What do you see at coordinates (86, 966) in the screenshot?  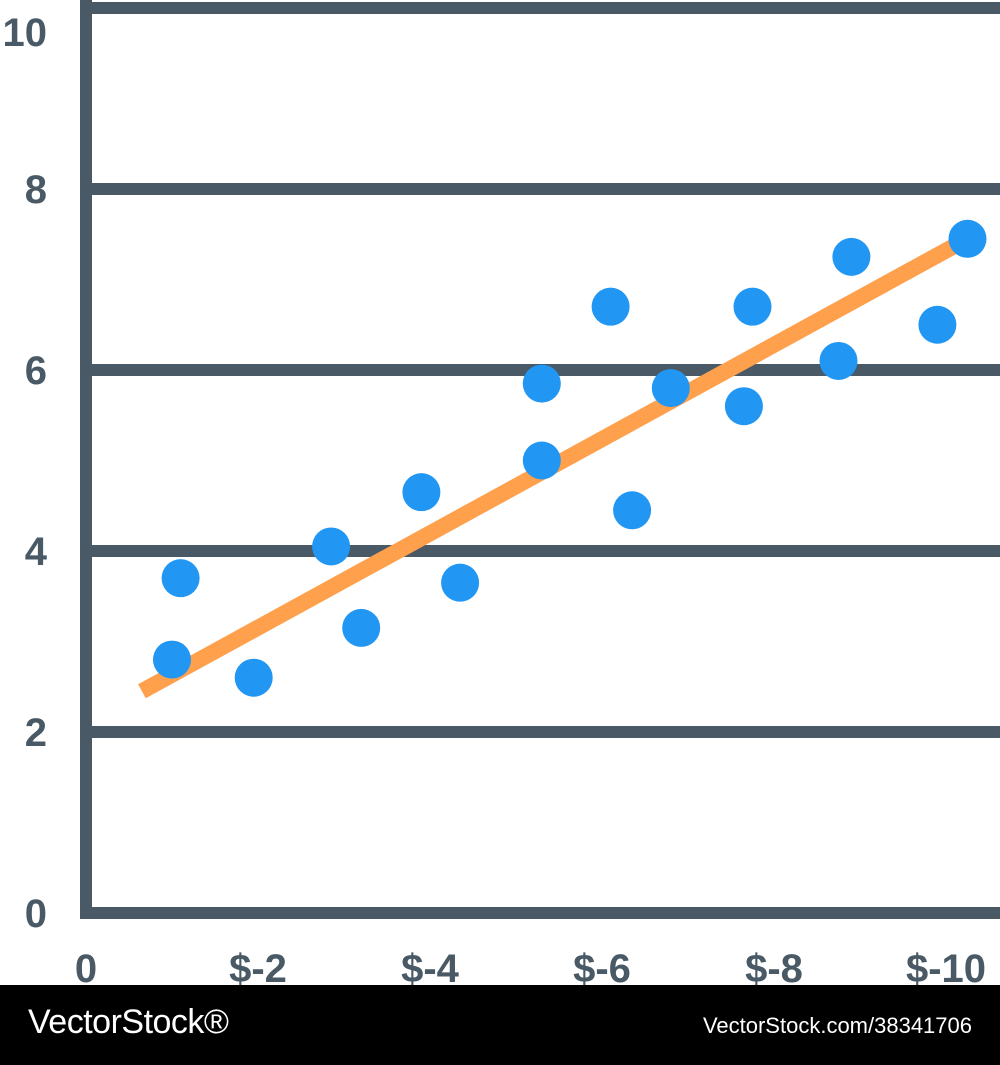 I see `x-tick-label: 0` at bounding box center [86, 966].